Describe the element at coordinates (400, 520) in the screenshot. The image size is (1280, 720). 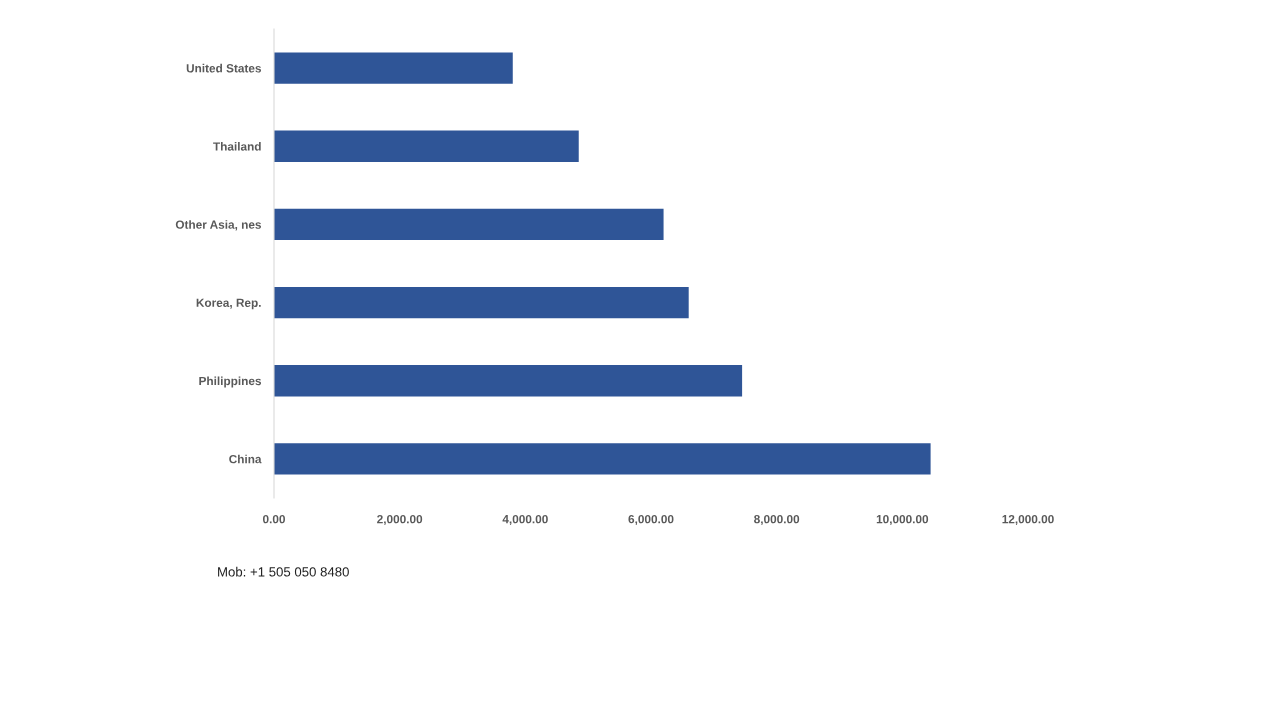
I see `x-tick-label: 2,000.00` at that location.